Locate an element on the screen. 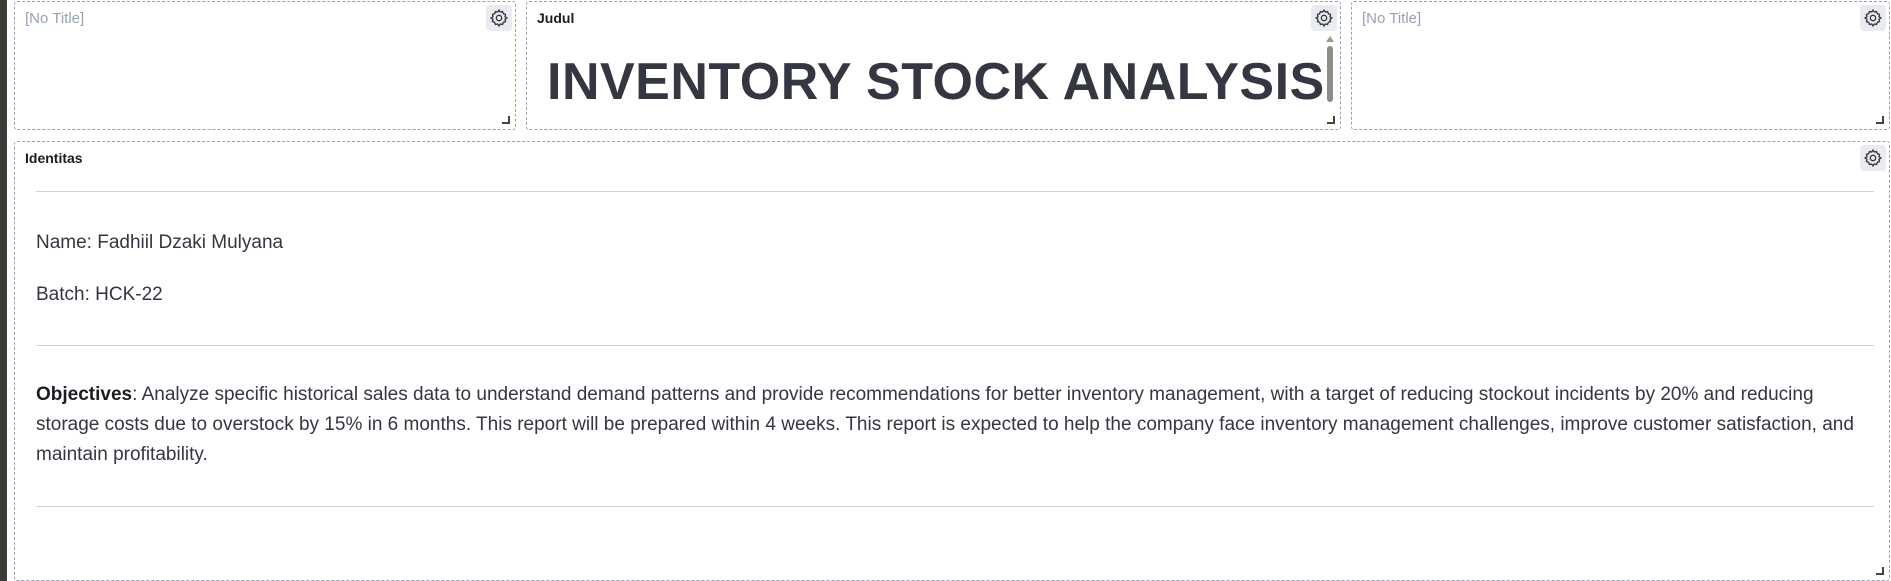  scroll-up-icon is located at coordinates (1330, 39).